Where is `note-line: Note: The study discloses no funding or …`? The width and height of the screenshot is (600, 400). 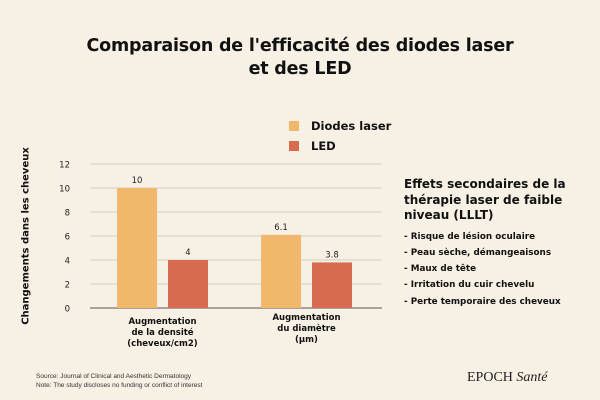
note-line: Note: The study discloses no funding or … is located at coordinates (119, 385).